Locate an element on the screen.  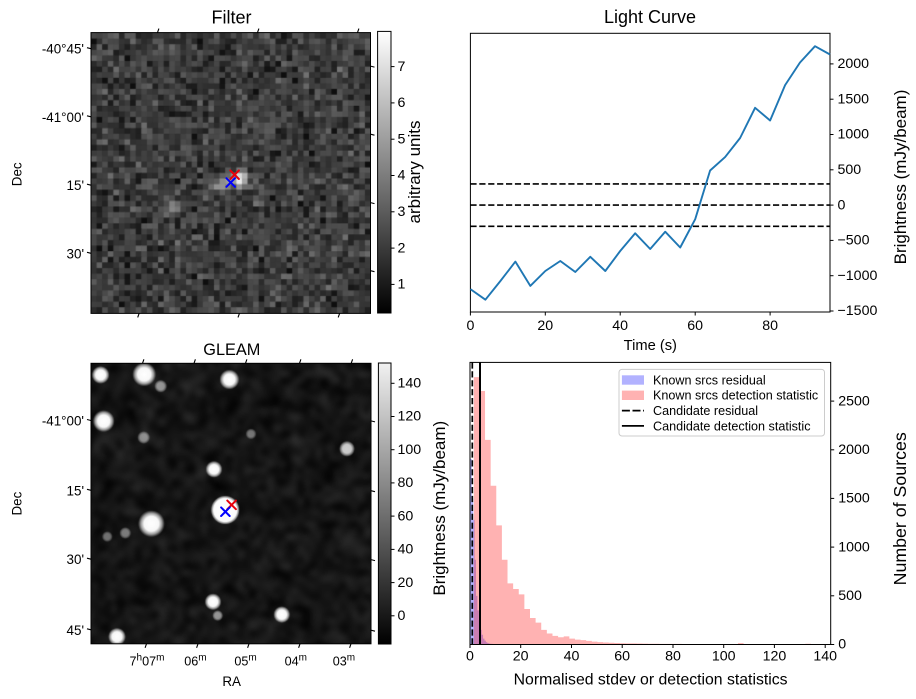
svg-text: -40°45' is located at coordinates (63, 49).